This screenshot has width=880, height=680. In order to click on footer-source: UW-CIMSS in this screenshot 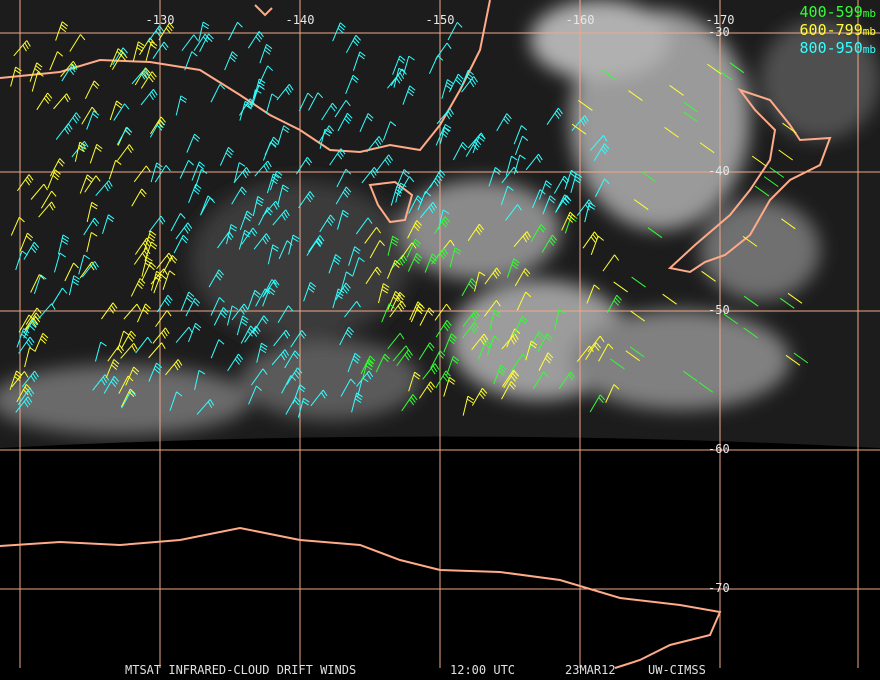, I will do `click(677, 670)`.